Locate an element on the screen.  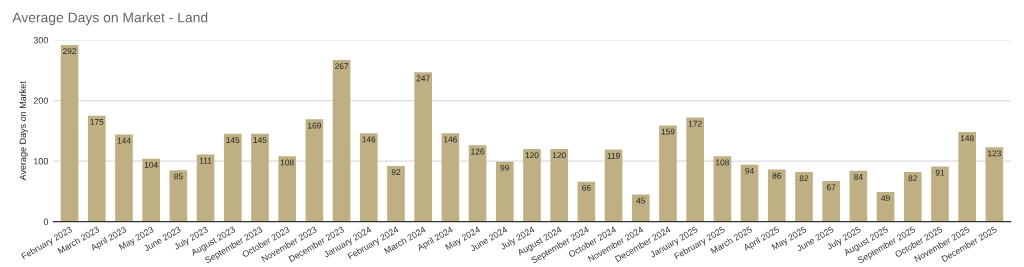
y-tick-label: 200 is located at coordinates (41, 100).